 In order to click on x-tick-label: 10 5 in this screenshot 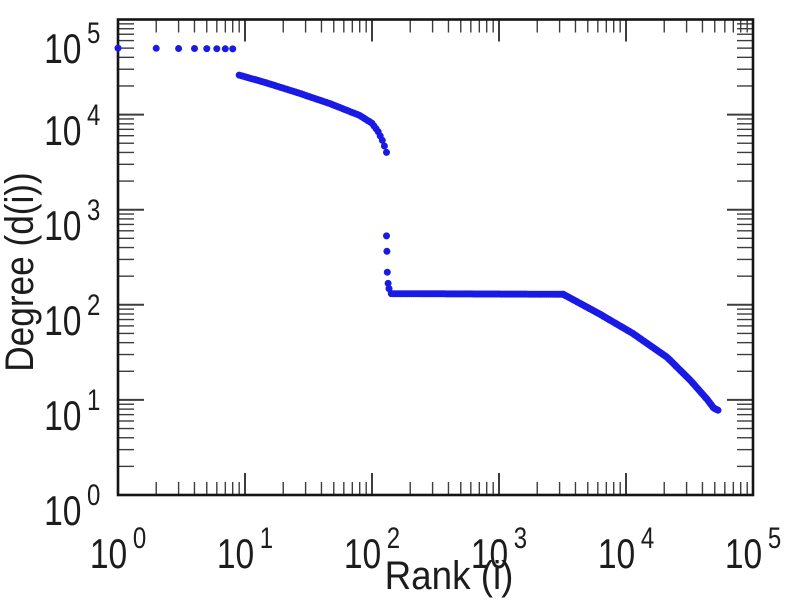, I will do `click(753, 549)`.